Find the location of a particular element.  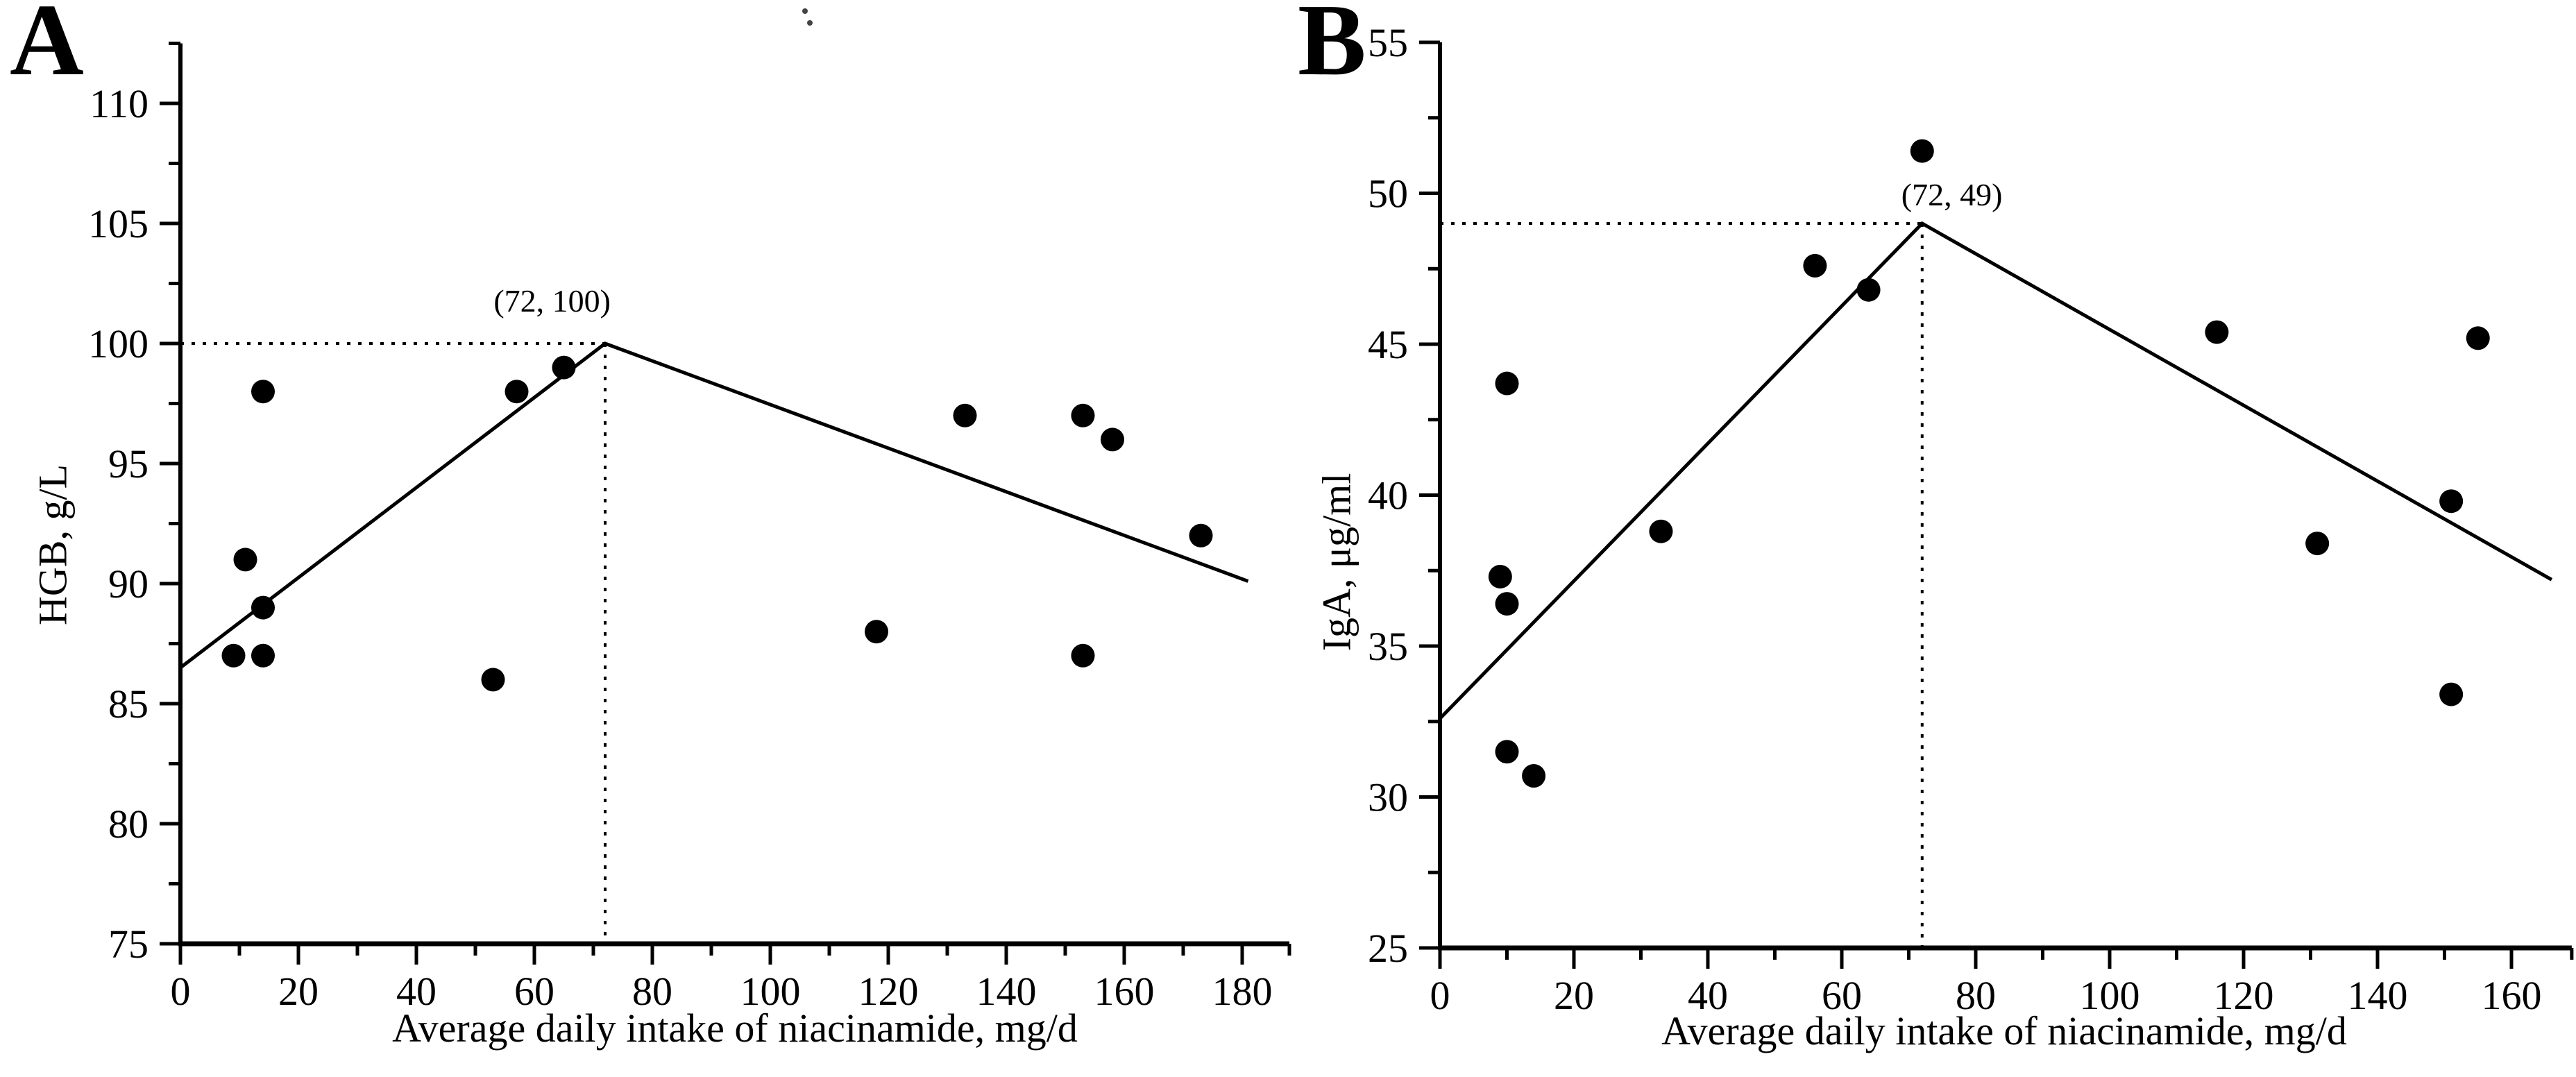

panel-letter-a: A is located at coordinates (47, 48).